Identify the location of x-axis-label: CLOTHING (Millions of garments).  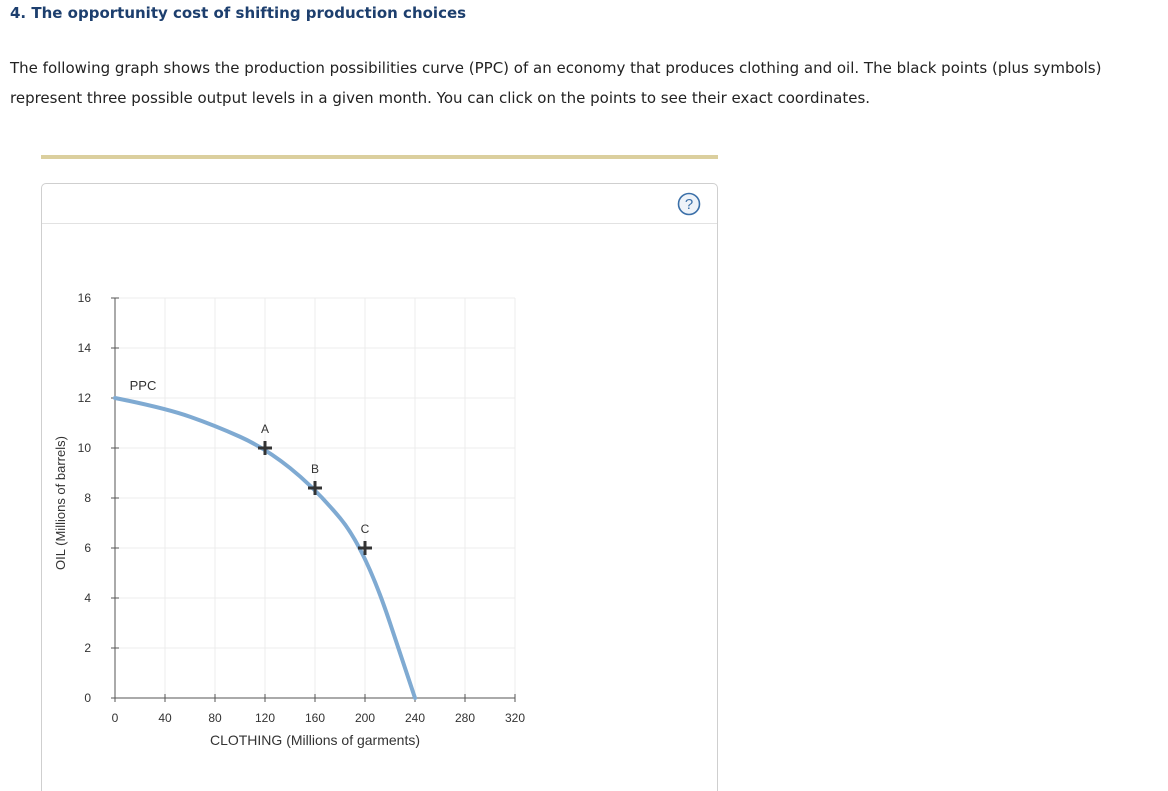
(315, 740).